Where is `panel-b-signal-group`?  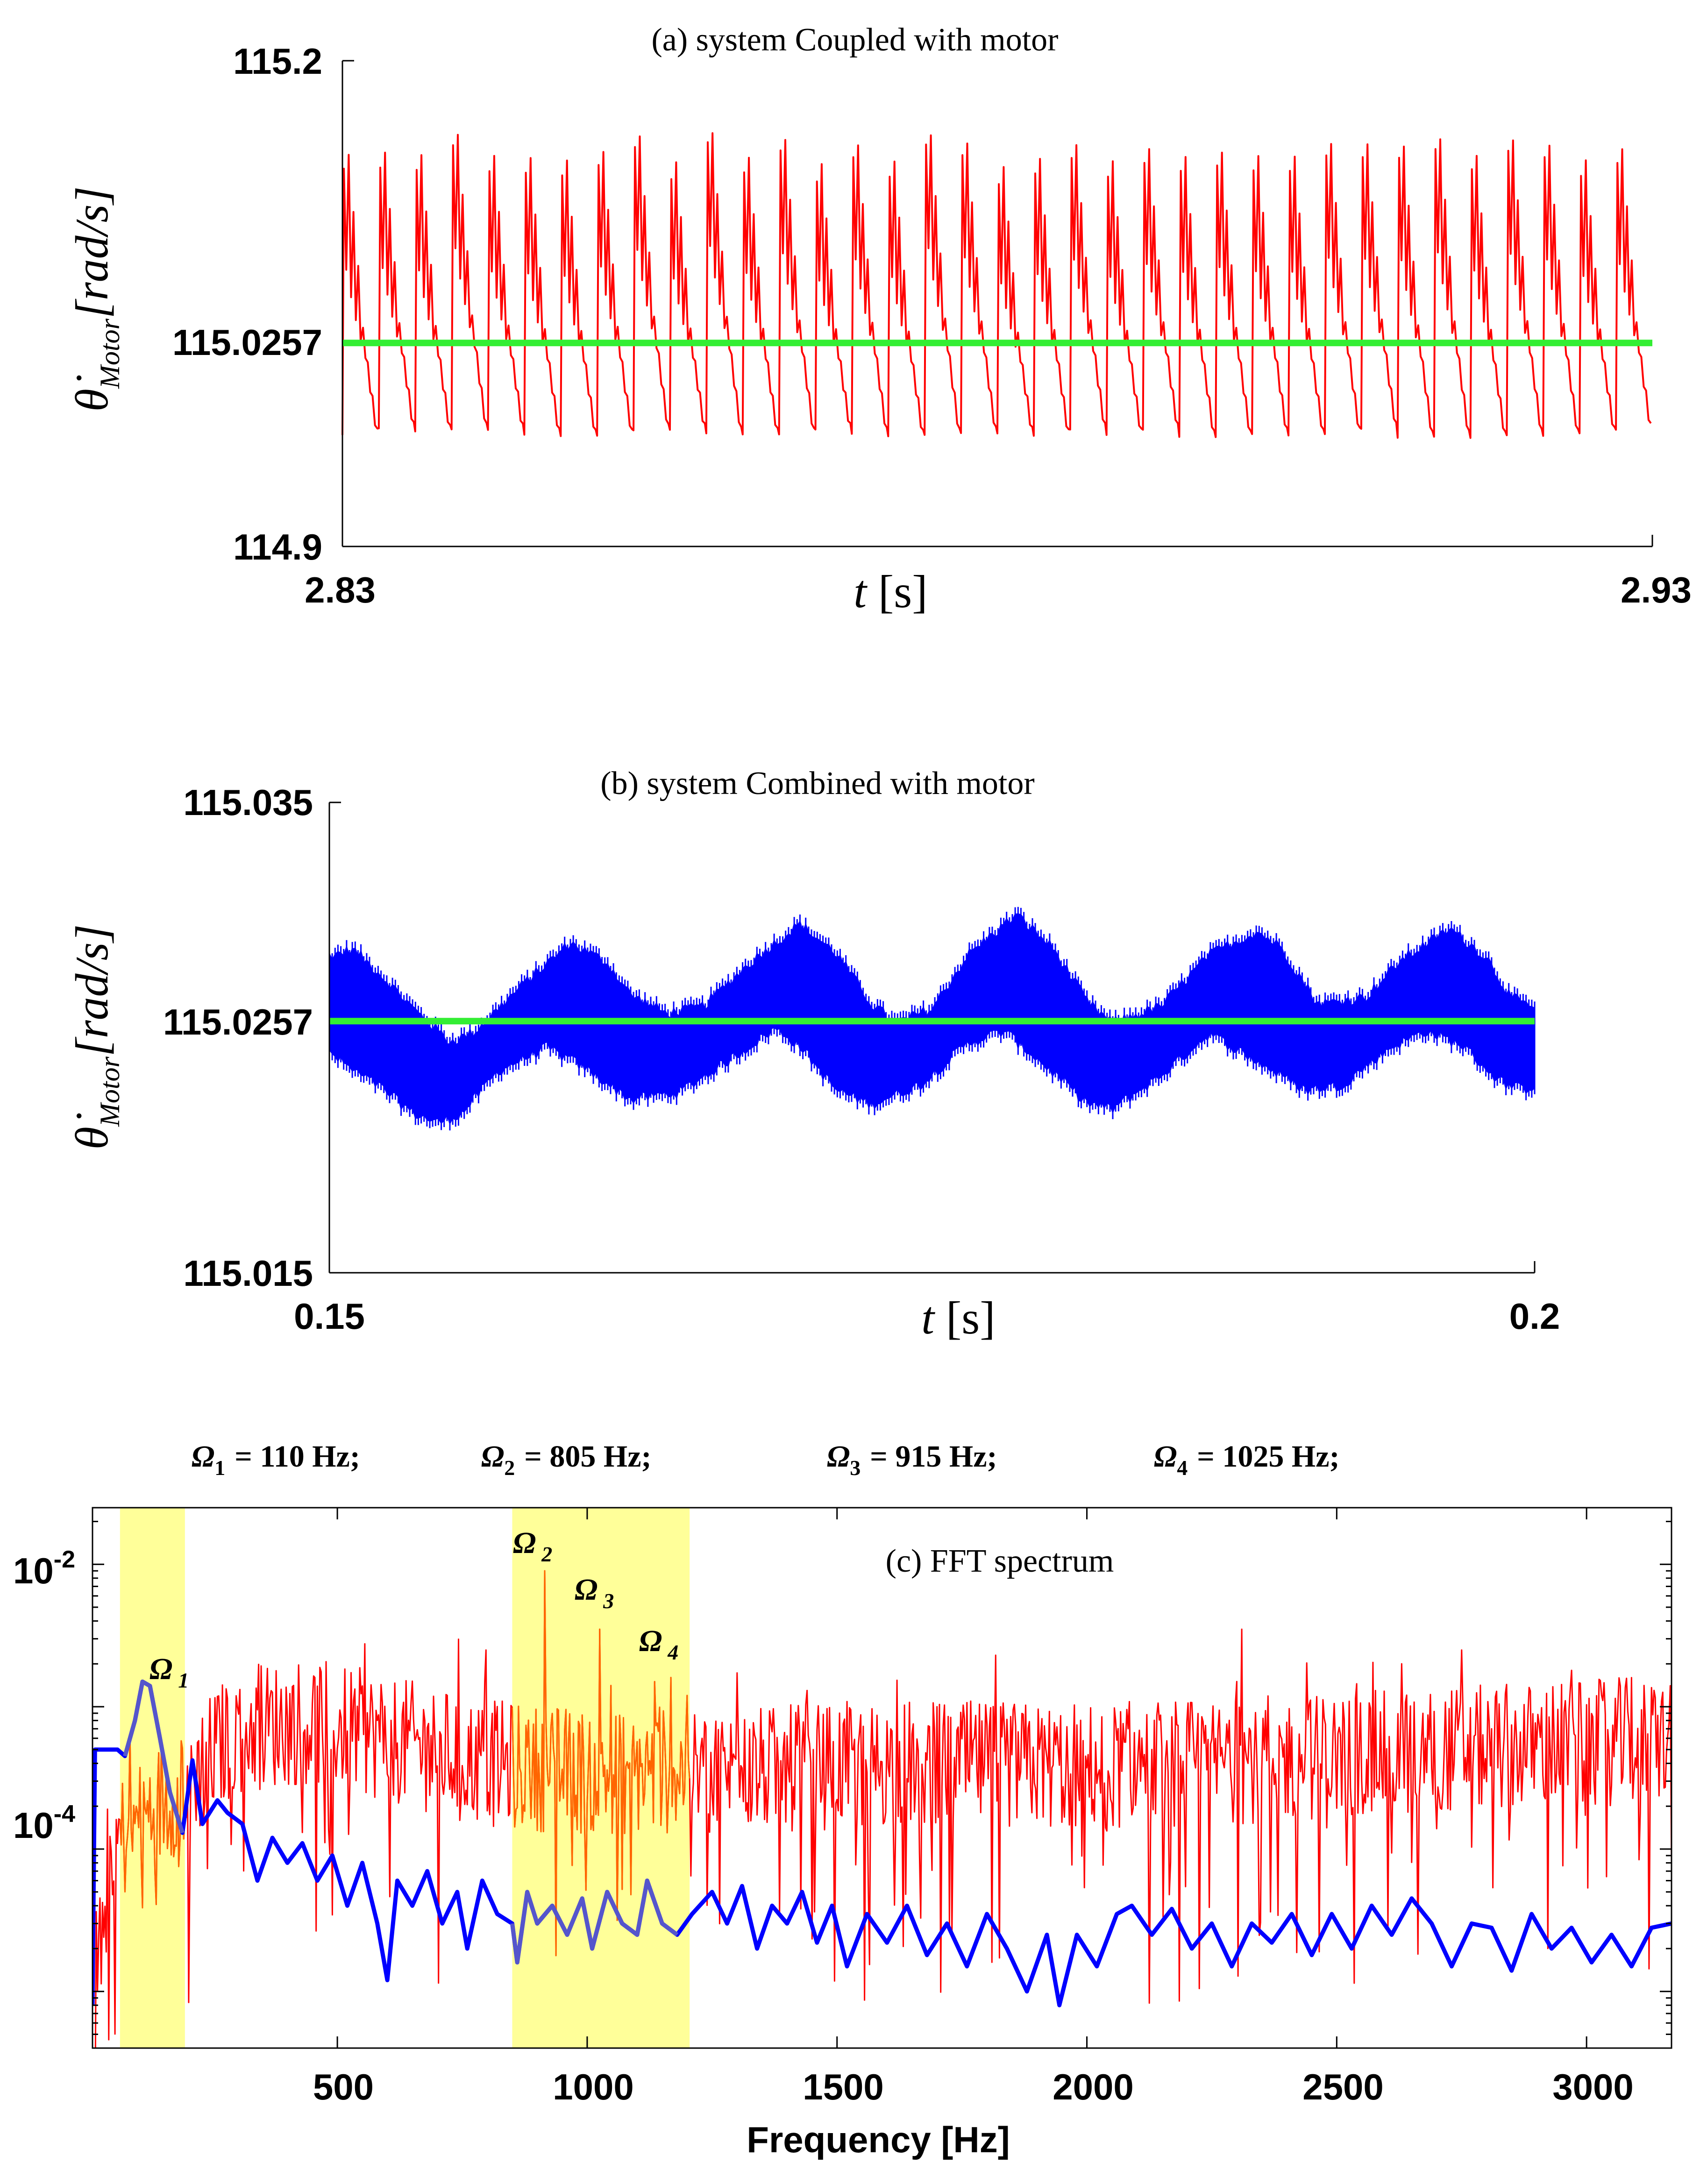
panel-b-signal-group is located at coordinates (932, 1019).